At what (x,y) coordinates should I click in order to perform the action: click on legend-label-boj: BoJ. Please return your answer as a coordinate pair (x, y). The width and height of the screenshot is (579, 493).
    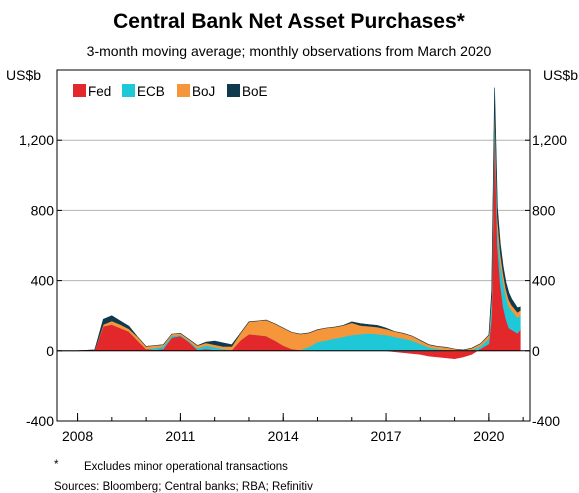
    Looking at the image, I should click on (203, 91).